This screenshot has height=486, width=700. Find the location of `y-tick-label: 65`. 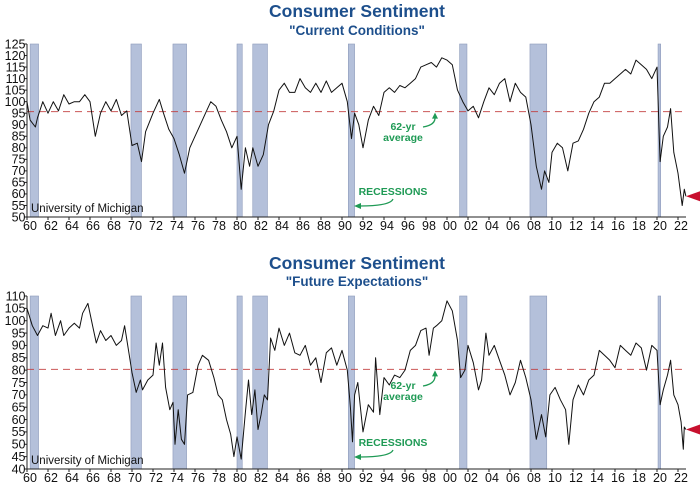

y-tick-label: 65 is located at coordinates (19, 408).